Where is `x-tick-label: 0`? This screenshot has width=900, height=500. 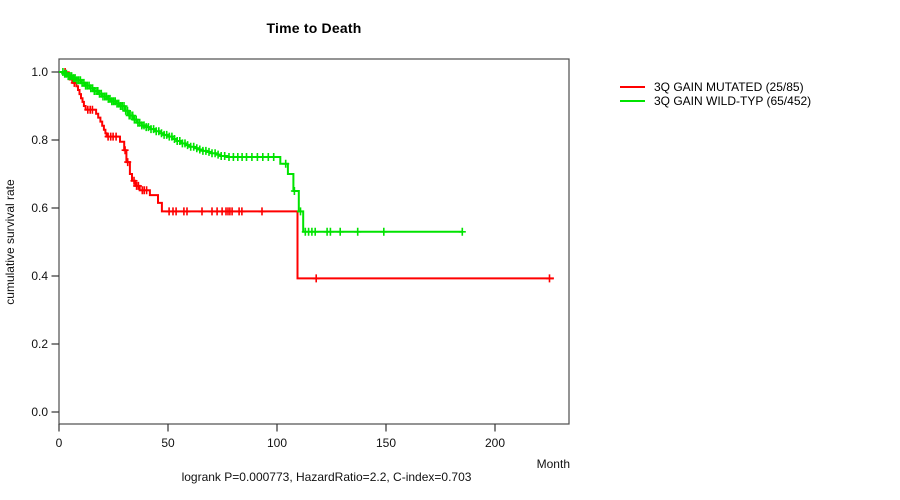
x-tick-label: 0 is located at coordinates (59, 443).